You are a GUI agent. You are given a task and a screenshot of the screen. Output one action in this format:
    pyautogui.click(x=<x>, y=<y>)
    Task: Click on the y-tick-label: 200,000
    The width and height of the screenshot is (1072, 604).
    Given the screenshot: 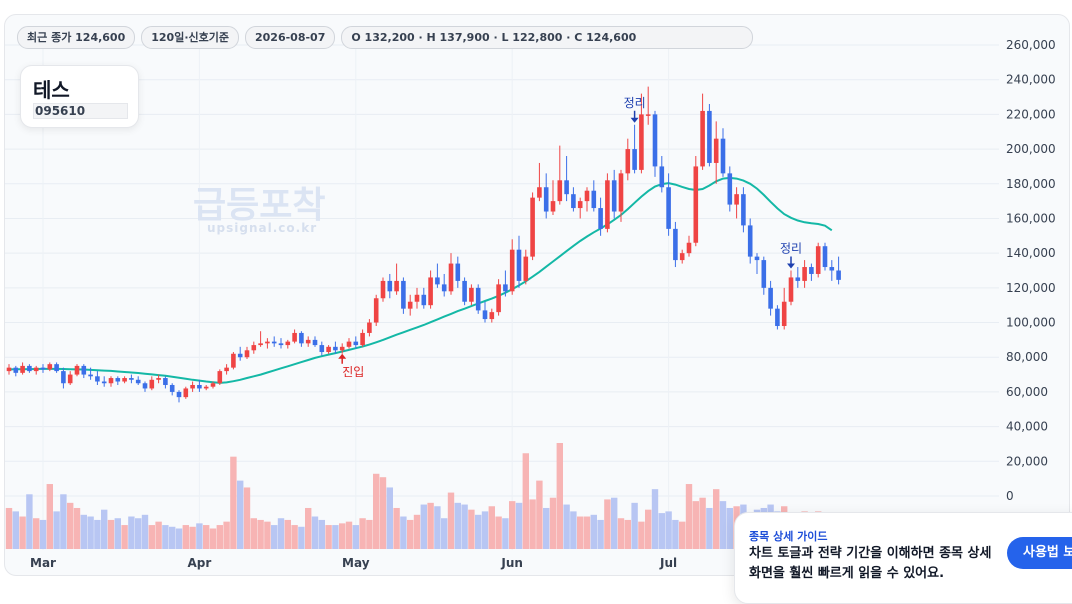 What is the action you would take?
    pyautogui.click(x=1031, y=149)
    